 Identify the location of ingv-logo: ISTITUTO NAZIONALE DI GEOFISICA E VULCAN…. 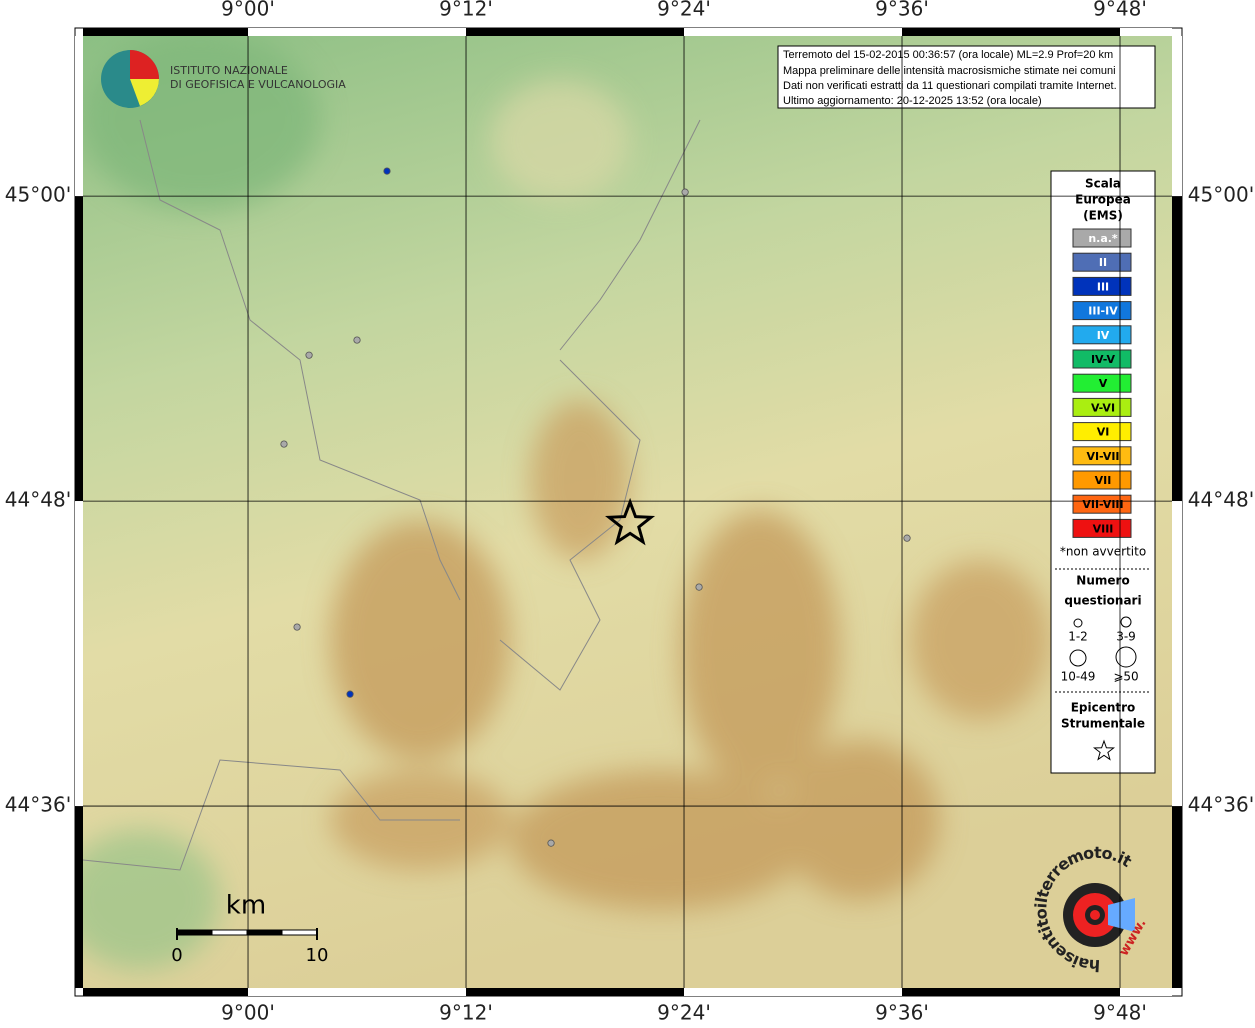
(223, 79).